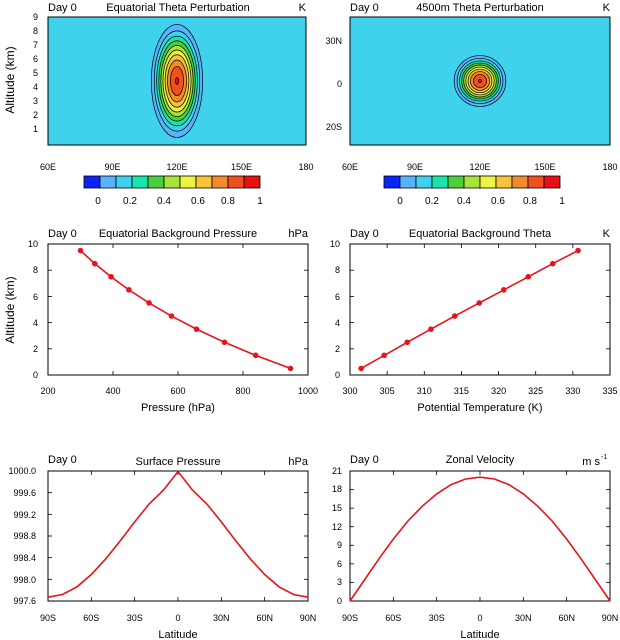  Describe the element at coordinates (24, 580) in the screenshot. I see `y-tick-label: 998.0` at that location.